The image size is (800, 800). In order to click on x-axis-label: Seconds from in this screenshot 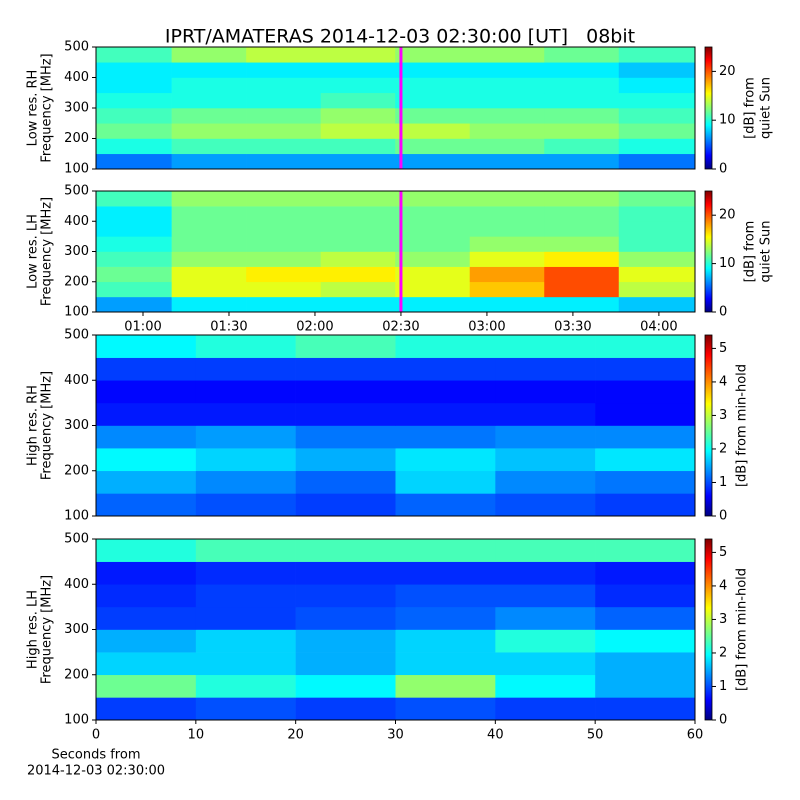, I will do `click(95, 755)`.